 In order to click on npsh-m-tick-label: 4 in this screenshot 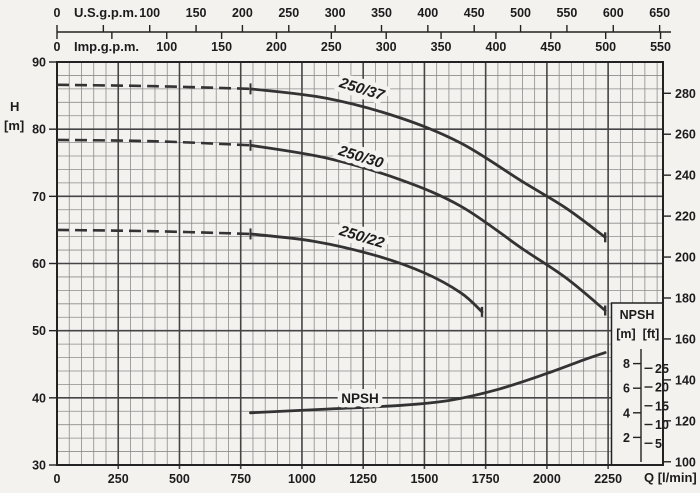, I will do `click(626, 413)`.